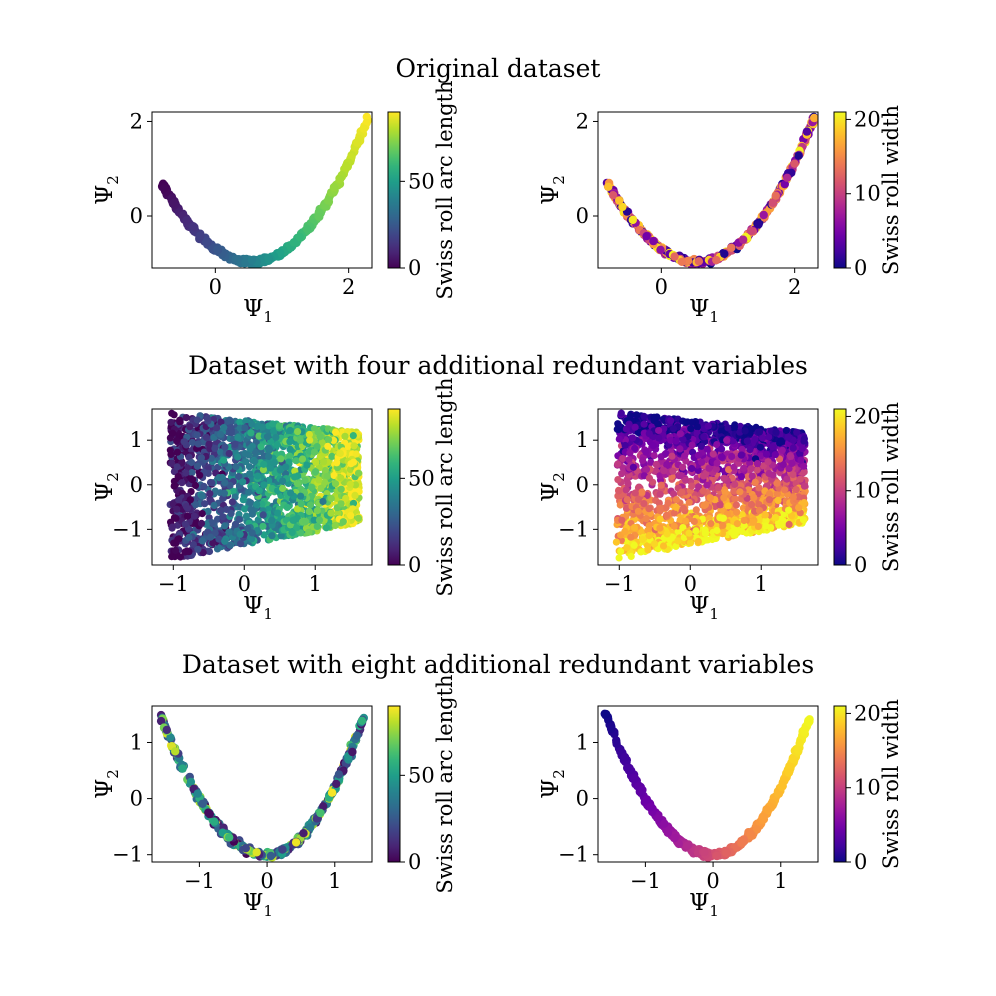  Describe the element at coordinates (891, 190) in the screenshot. I see `colorbar-label: Swiss roll width` at that location.